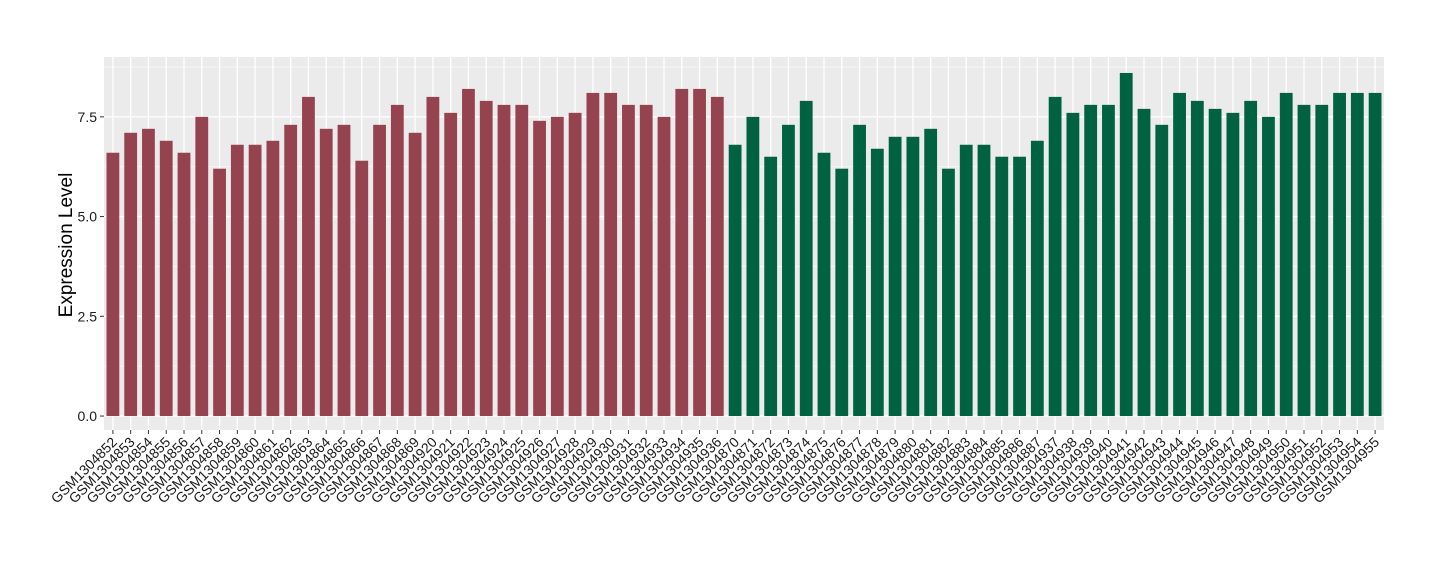 The width and height of the screenshot is (1440, 580). What do you see at coordinates (1286, 254) in the screenshot?
I see `bar-GSM1304950` at bounding box center [1286, 254].